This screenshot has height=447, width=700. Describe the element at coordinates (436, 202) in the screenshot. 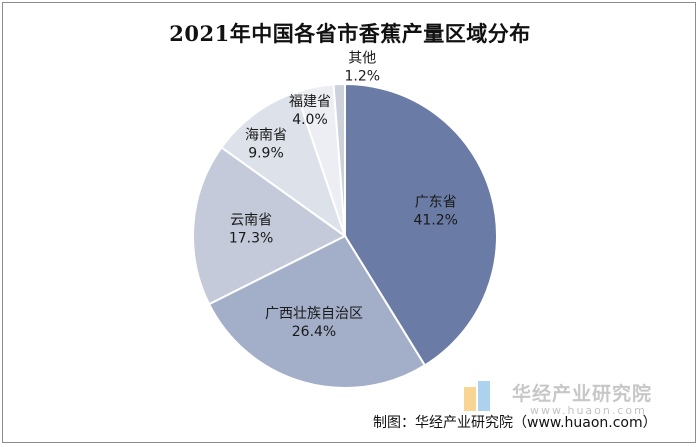

I see `slice-name-label: 广东省` at that location.